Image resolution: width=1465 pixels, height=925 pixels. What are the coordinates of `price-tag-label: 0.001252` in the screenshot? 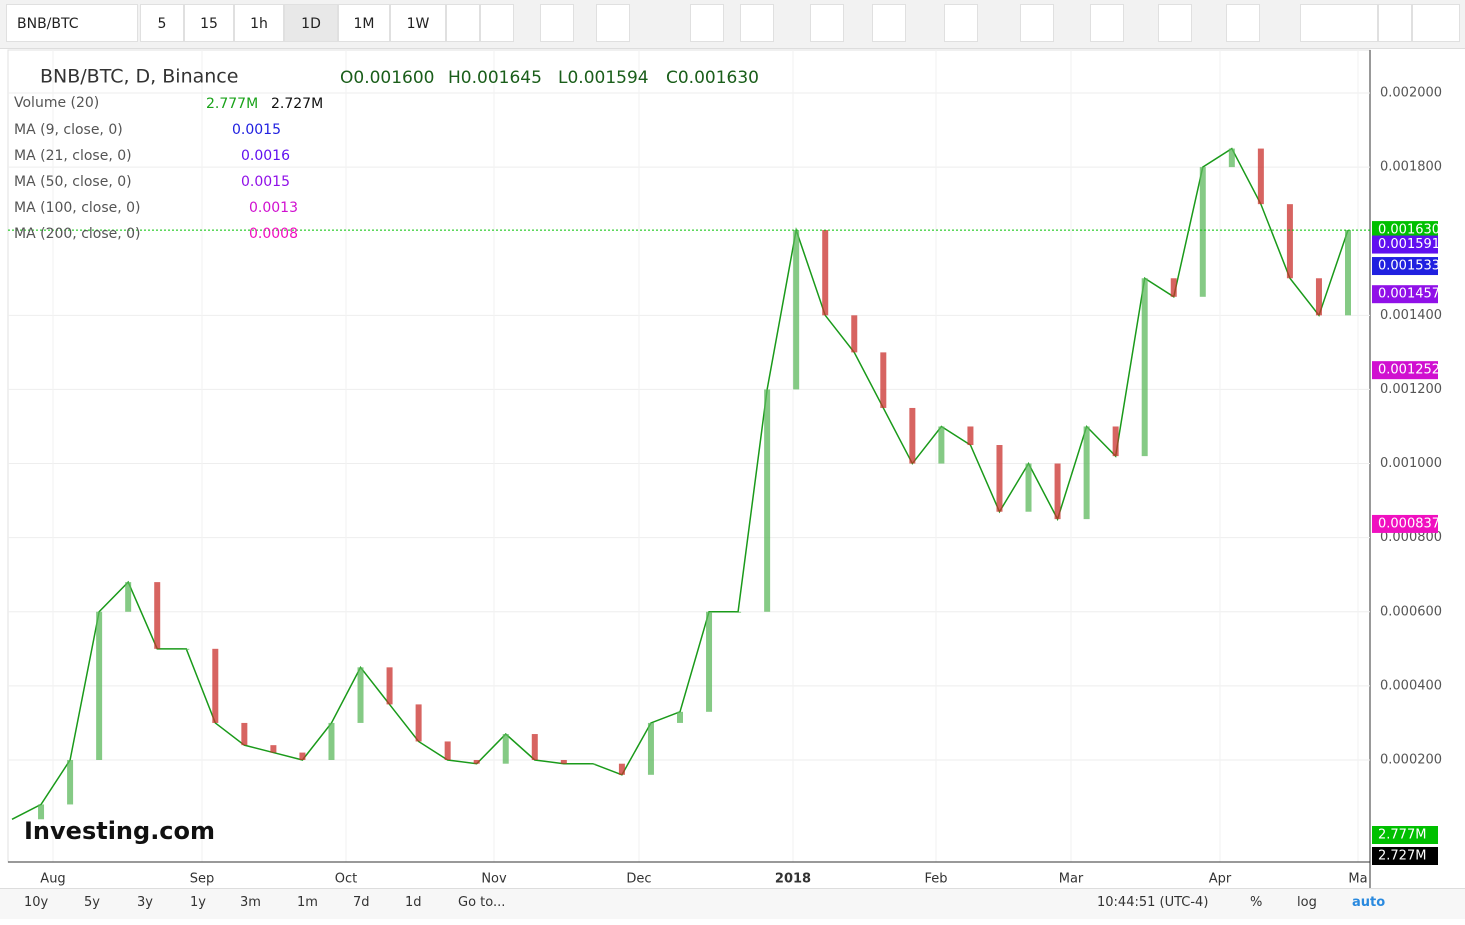 It's located at (1409, 370).